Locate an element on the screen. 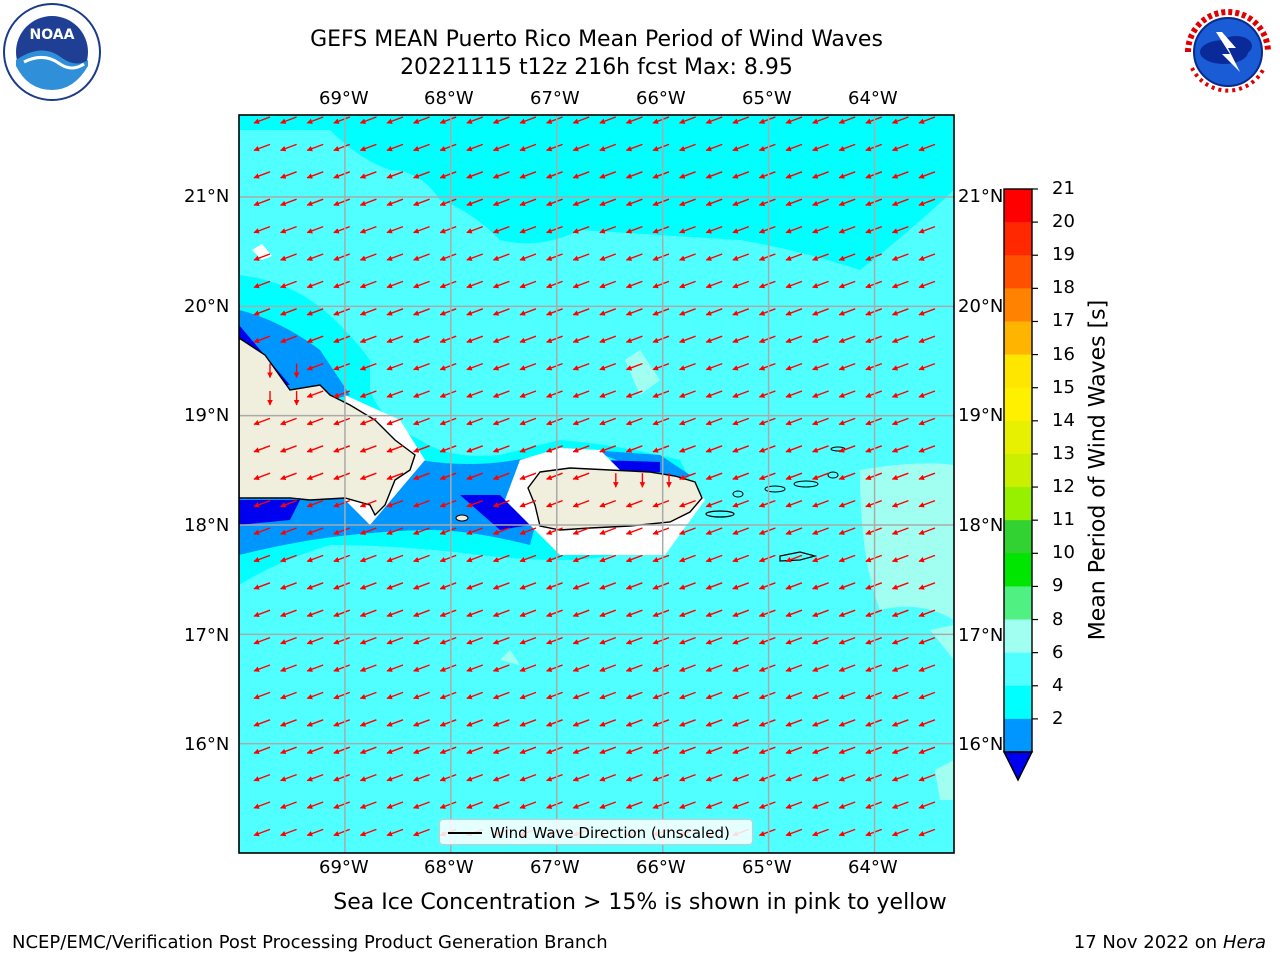  colorbar-tick-label: 20 is located at coordinates (1063, 222).